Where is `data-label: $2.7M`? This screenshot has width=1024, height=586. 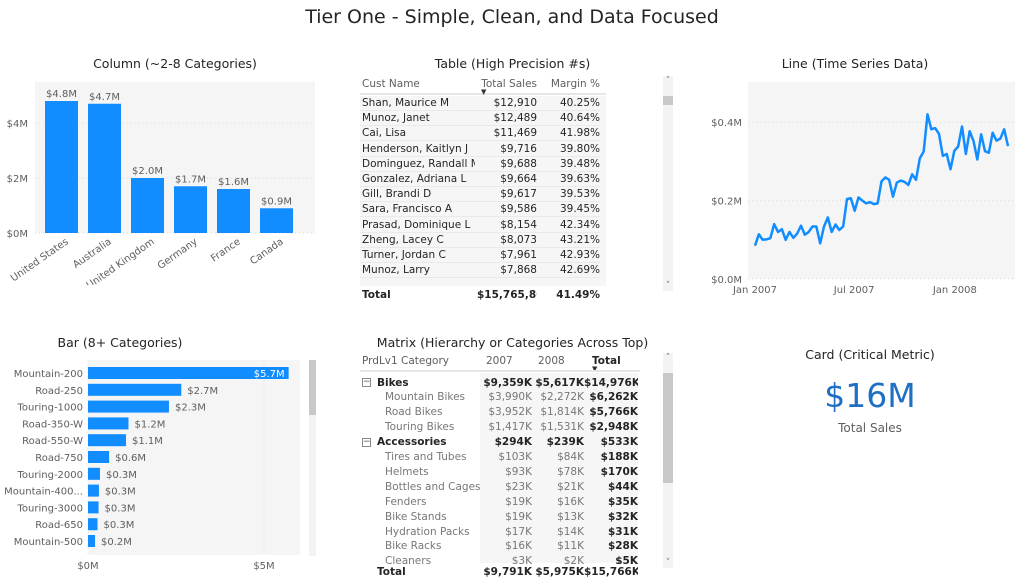 data-label: $2.7M is located at coordinates (202, 391).